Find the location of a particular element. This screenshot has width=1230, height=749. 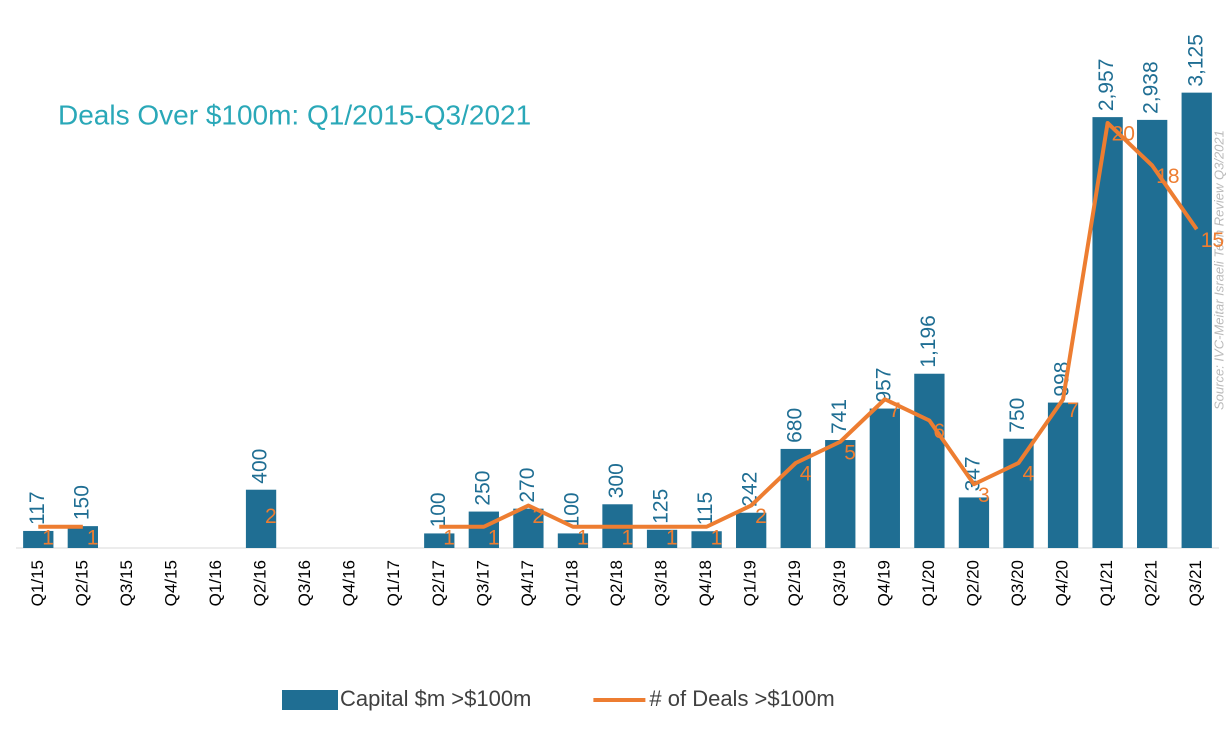

bar-value-label: 3,125 is located at coordinates (1195, 60).